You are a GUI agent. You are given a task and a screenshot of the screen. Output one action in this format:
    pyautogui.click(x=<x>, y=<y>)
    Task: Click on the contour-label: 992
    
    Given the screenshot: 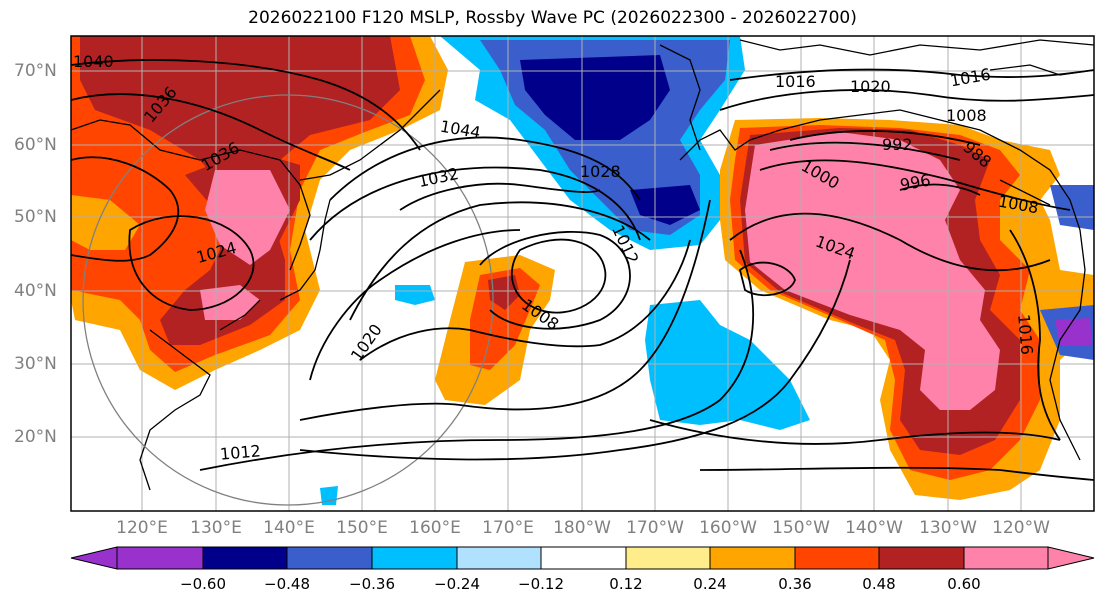 What is the action you would take?
    pyautogui.click(x=897, y=144)
    